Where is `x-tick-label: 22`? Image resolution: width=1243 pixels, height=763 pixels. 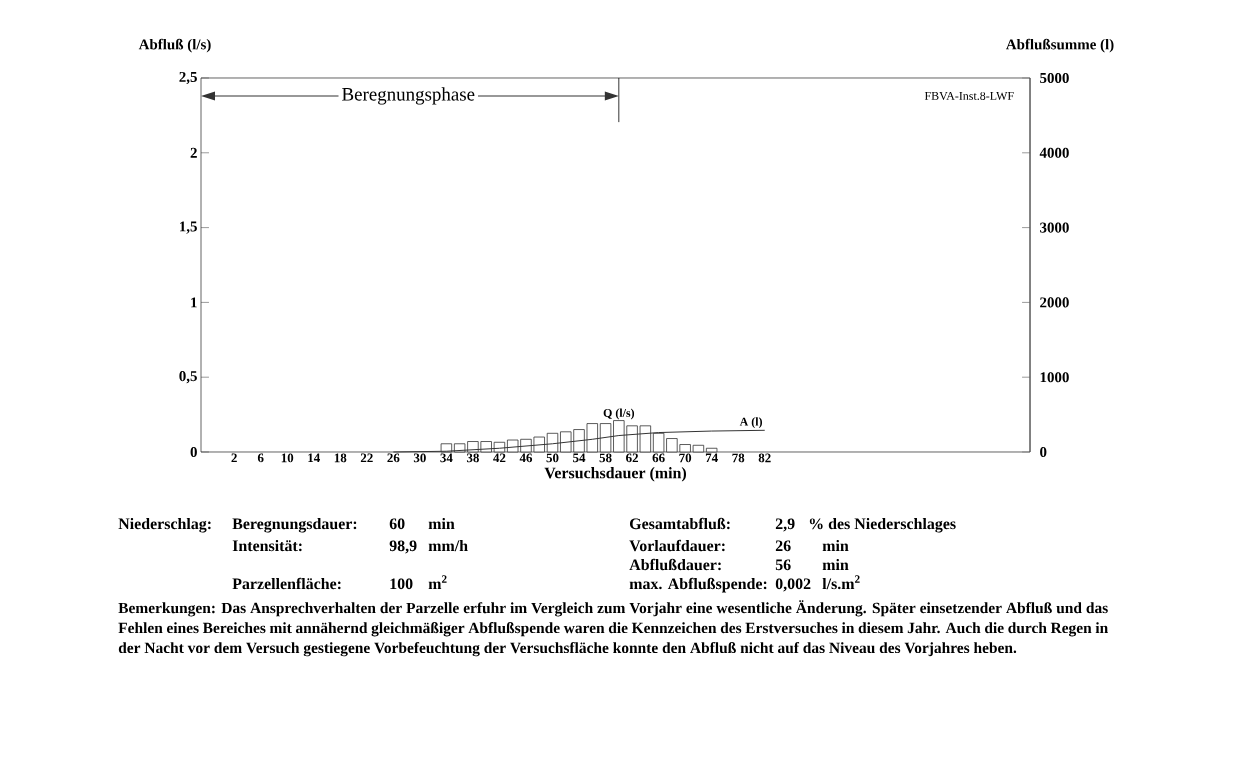 x-tick-label: 22 is located at coordinates (366, 458).